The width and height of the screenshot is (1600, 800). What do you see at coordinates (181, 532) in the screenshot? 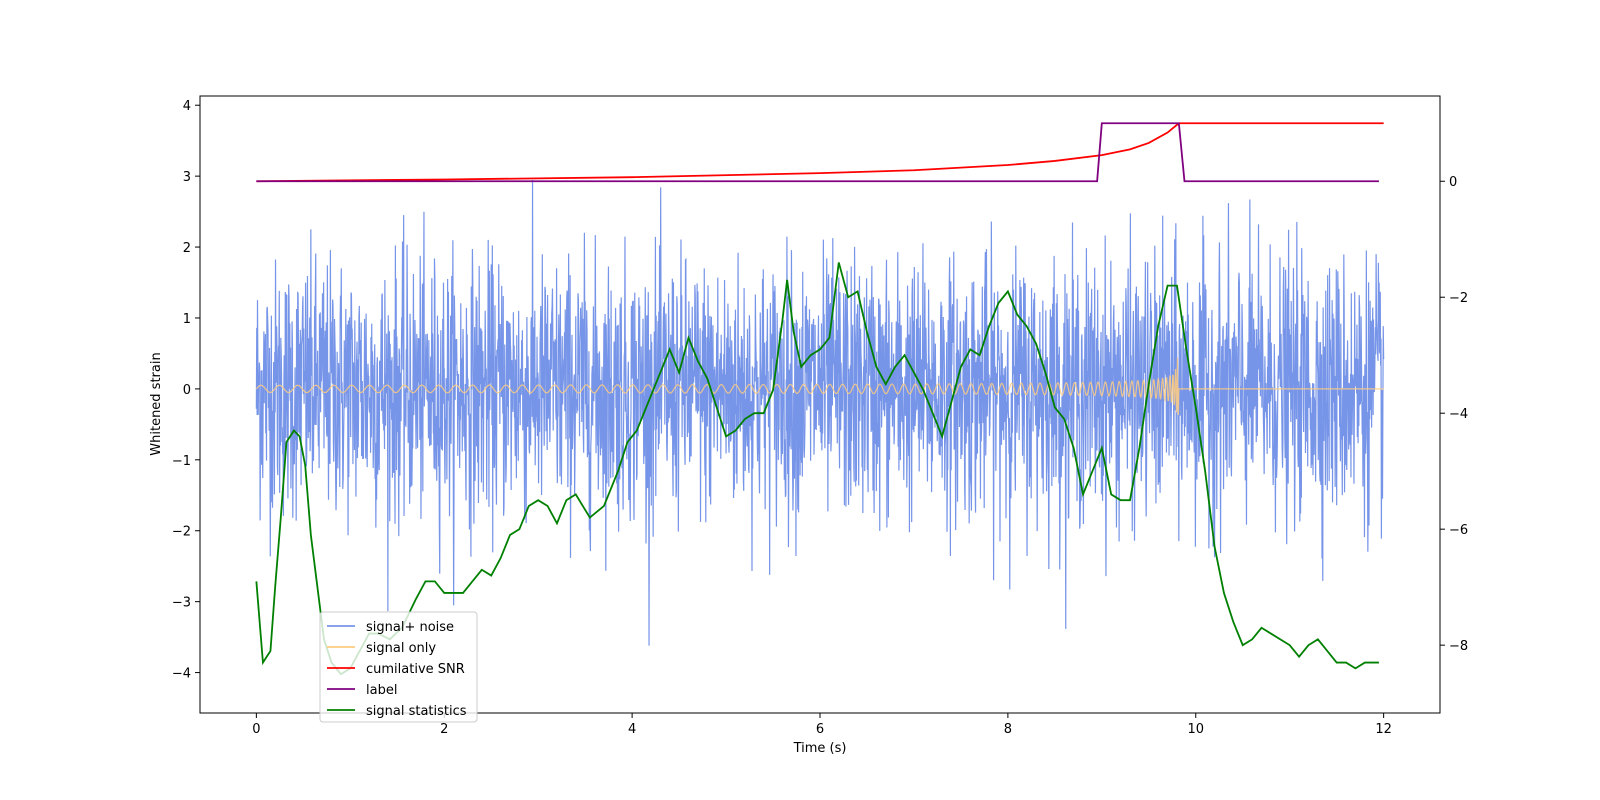
I see `y-tick-label: −2` at bounding box center [181, 532].